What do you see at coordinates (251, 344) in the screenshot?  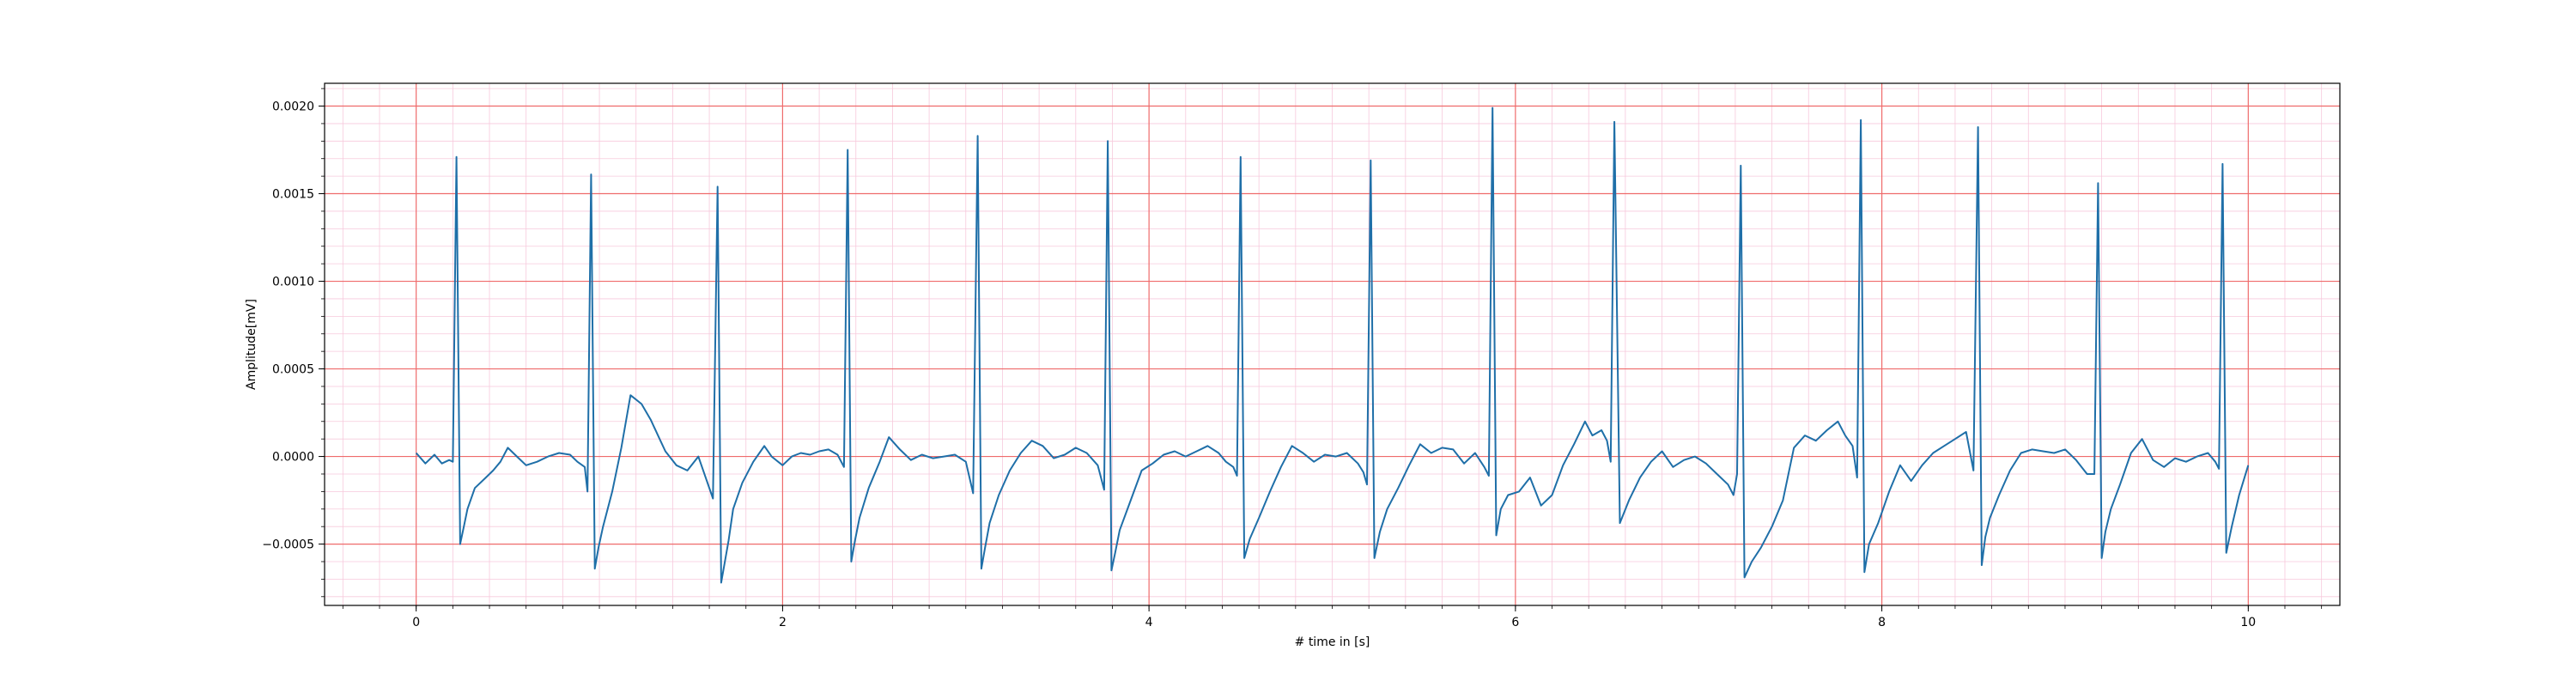 I see `y-axis-title: Amplitude[mV]` at bounding box center [251, 344].